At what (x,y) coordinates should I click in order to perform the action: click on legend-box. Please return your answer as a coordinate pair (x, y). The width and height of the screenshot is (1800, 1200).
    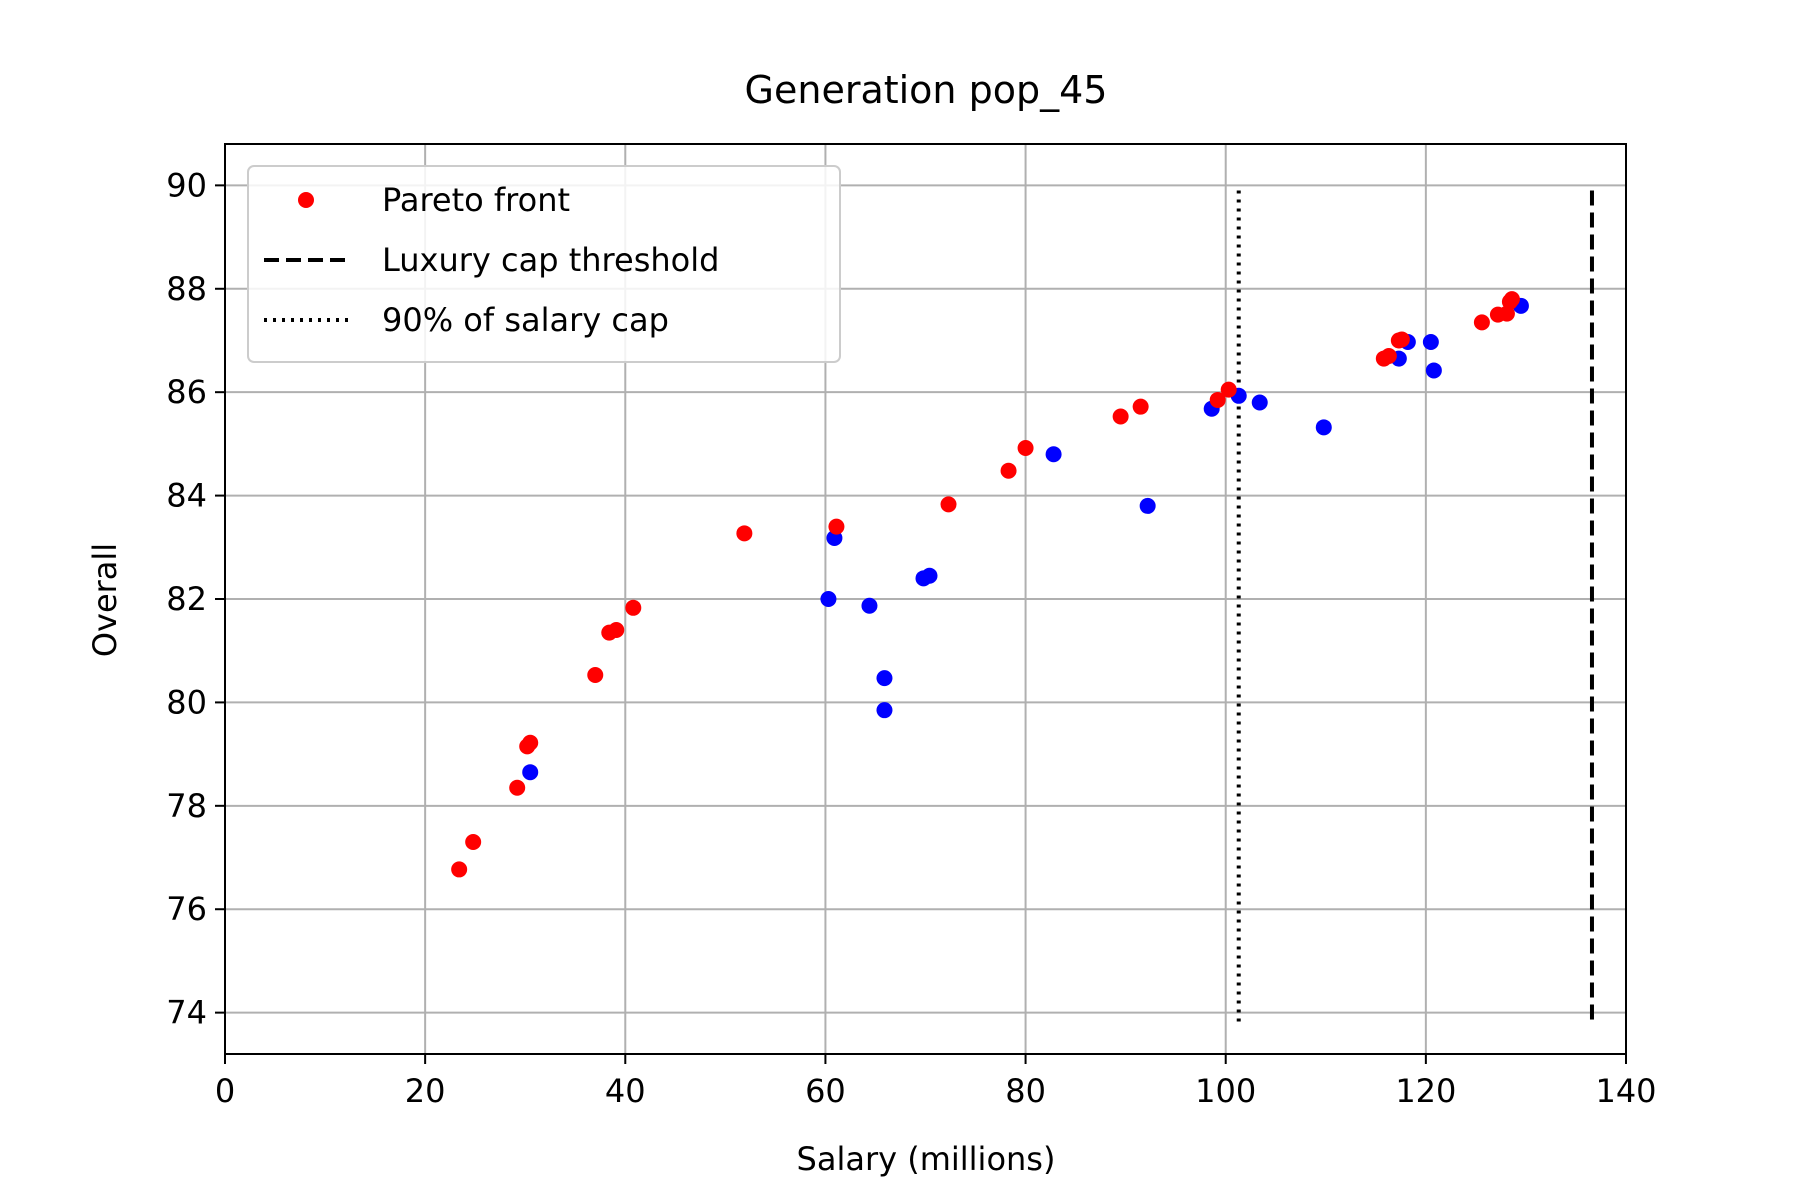
    Looking at the image, I should click on (544, 264).